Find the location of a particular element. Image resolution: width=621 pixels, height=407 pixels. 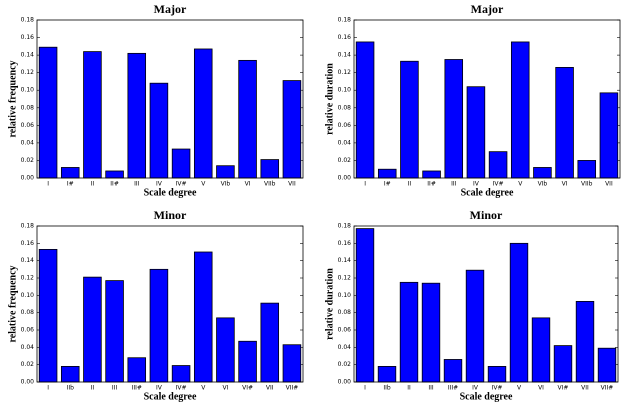

x-tick-label: VII is located at coordinates (609, 184).